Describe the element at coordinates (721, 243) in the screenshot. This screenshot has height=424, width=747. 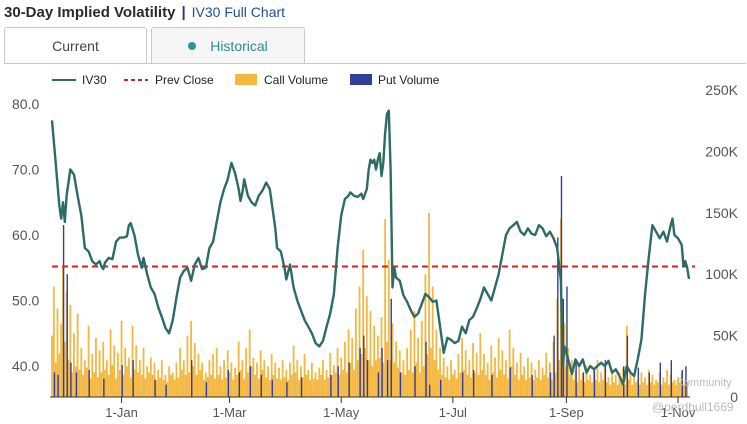
I see `right-axis: 250K 200K 150K 100K 50K 0` at that location.